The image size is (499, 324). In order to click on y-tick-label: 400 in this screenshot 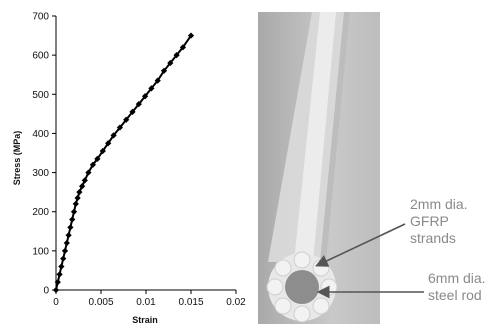, I will do `click(40, 134)`.